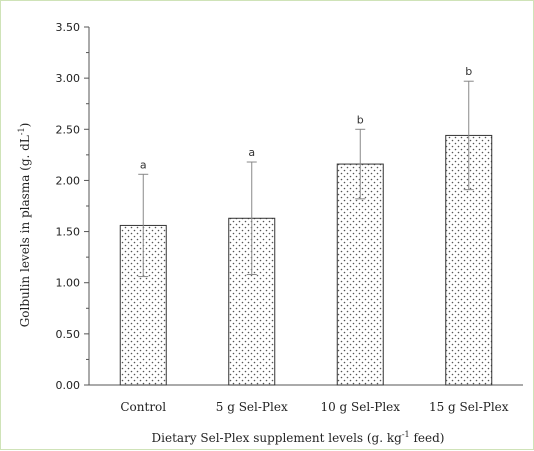  Describe the element at coordinates (24, 225) in the screenshot. I see `y-axis-title: Golbulin levels in plasma (g. dL-1)` at that location.